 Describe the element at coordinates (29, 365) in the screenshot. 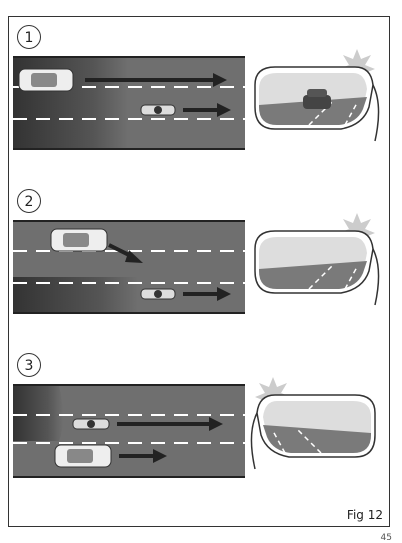

I see `step-number-3: 3` at that location.